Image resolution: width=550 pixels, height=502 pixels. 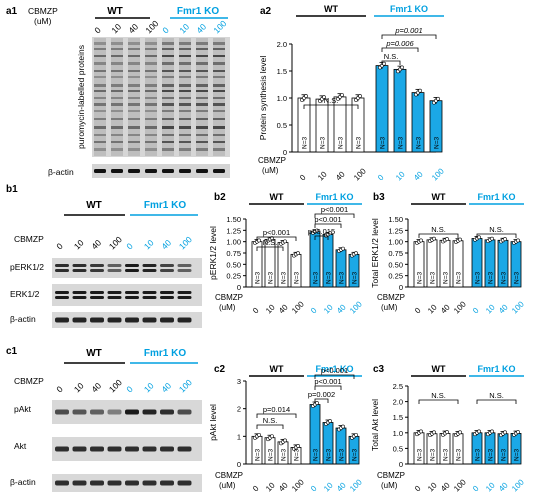 I want to click on y-axis-label: pAkt level, so click(x=213, y=422).